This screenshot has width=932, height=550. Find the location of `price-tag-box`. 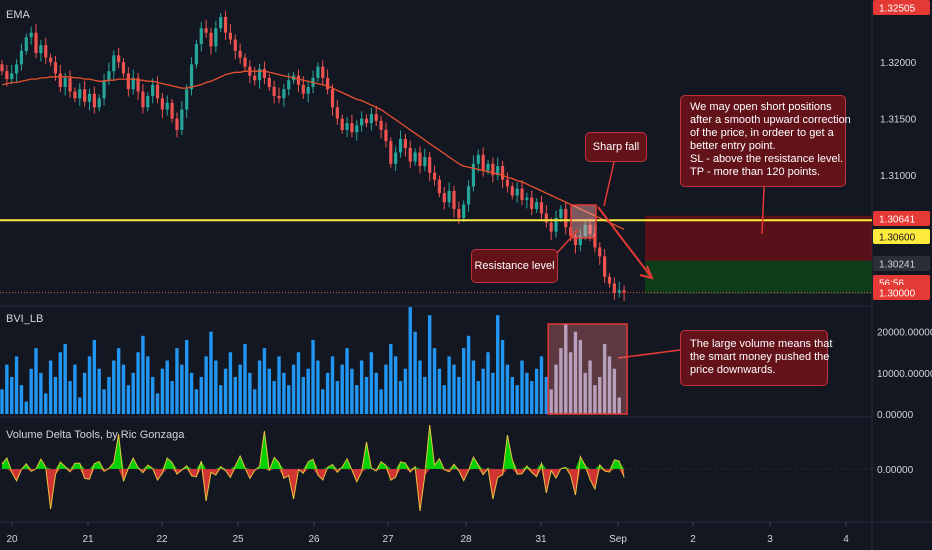

price-tag-box is located at coordinates (901, 7).